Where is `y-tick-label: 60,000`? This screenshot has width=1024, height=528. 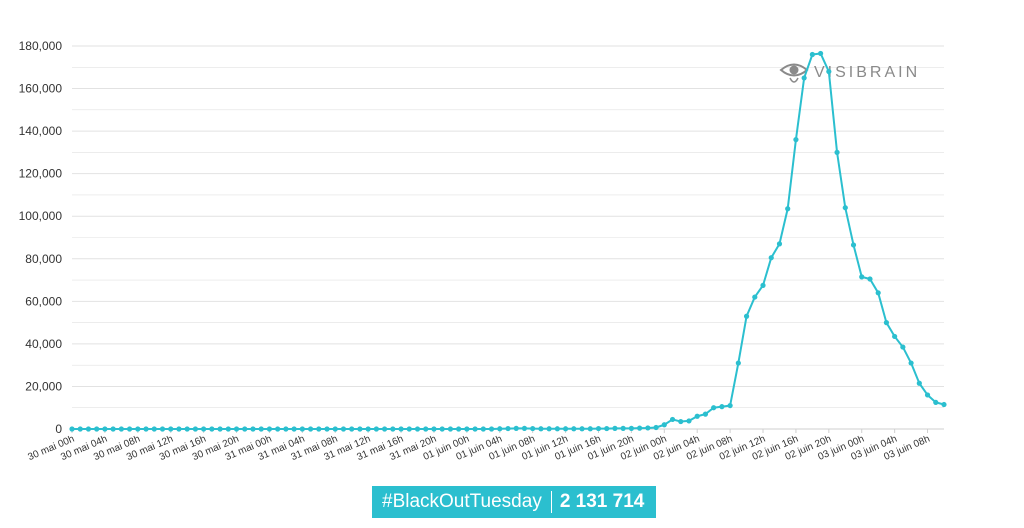 y-tick-label: 60,000 is located at coordinates (43, 301).